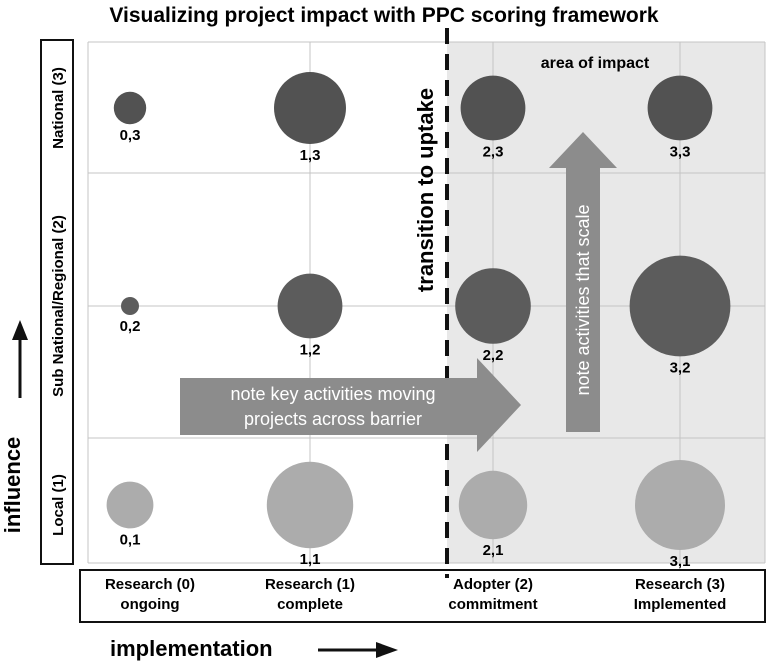 This screenshot has width=768, height=664. Describe the element at coordinates (493, 550) in the screenshot. I see `bubble-label-2-1: 2,1` at that location.